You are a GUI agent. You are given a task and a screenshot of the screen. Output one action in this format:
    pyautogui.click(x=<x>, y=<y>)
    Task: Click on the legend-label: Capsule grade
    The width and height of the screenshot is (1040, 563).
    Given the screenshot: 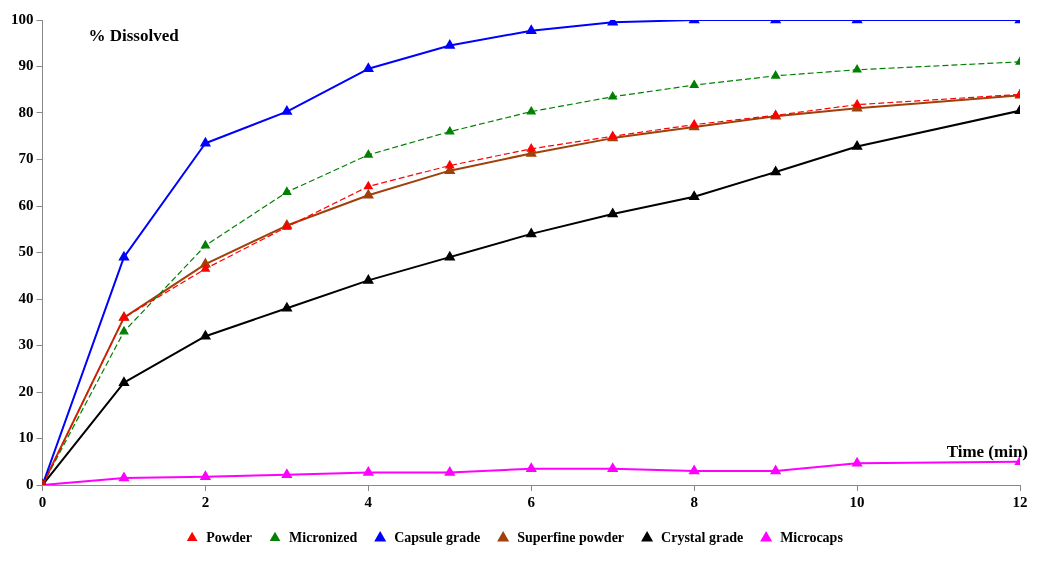 What is the action you would take?
    pyautogui.click(x=437, y=537)
    